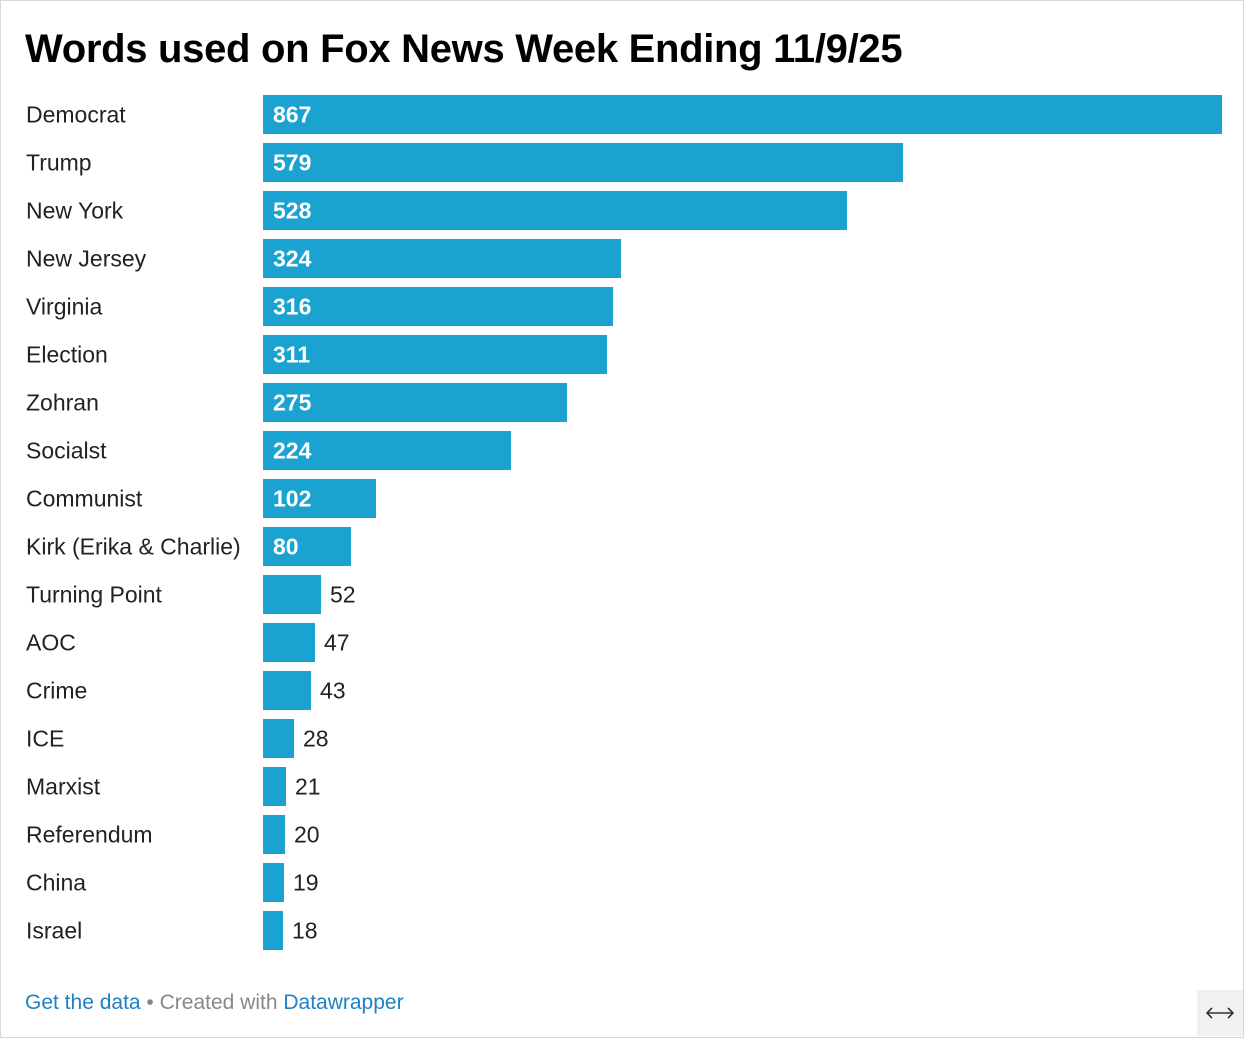 This screenshot has height=1038, width=1244. I want to click on category-label: Referendum, so click(89, 835).